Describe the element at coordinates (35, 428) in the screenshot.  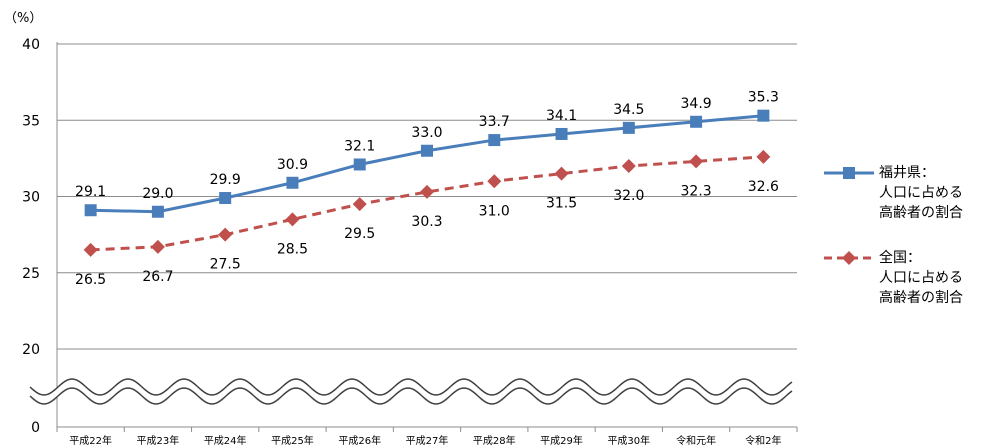
I see `y-tick-label: 0` at that location.